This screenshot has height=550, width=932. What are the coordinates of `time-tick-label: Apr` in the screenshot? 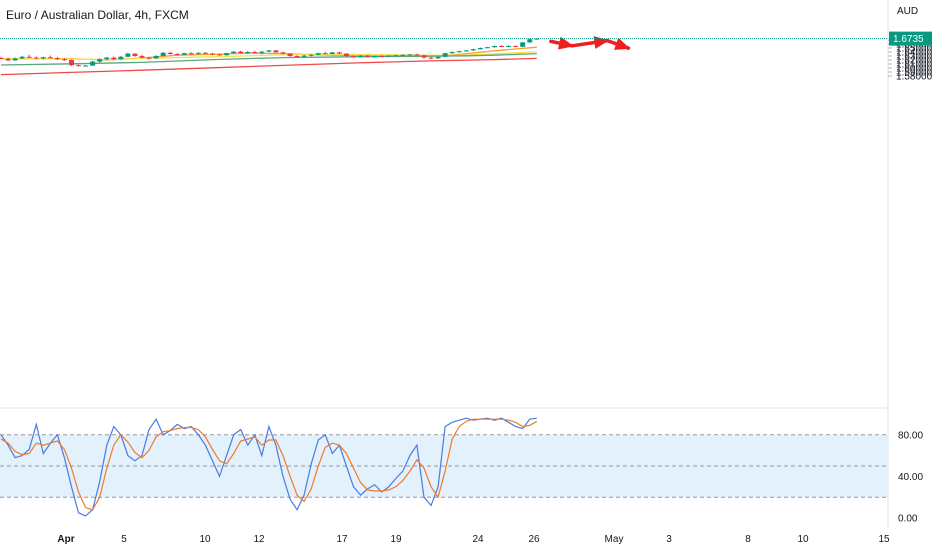 It's located at (65, 539).